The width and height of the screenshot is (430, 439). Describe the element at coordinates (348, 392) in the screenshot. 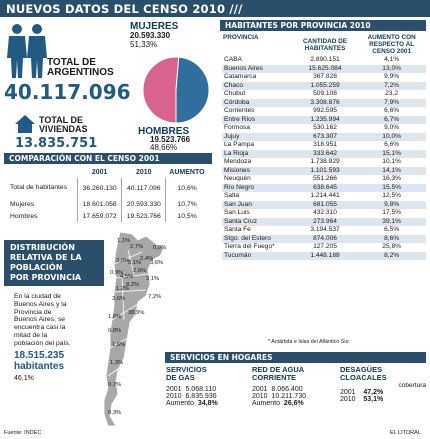

I see `cloacas-2001-label: 2001` at that location.